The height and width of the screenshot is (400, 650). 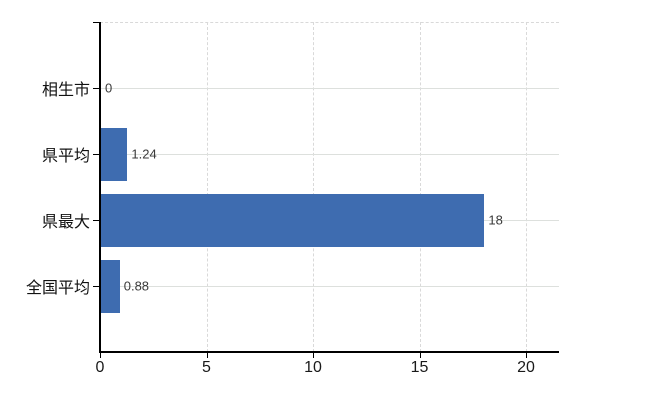 What do you see at coordinates (206, 367) in the screenshot?
I see `x-tick-label: 5` at bounding box center [206, 367].